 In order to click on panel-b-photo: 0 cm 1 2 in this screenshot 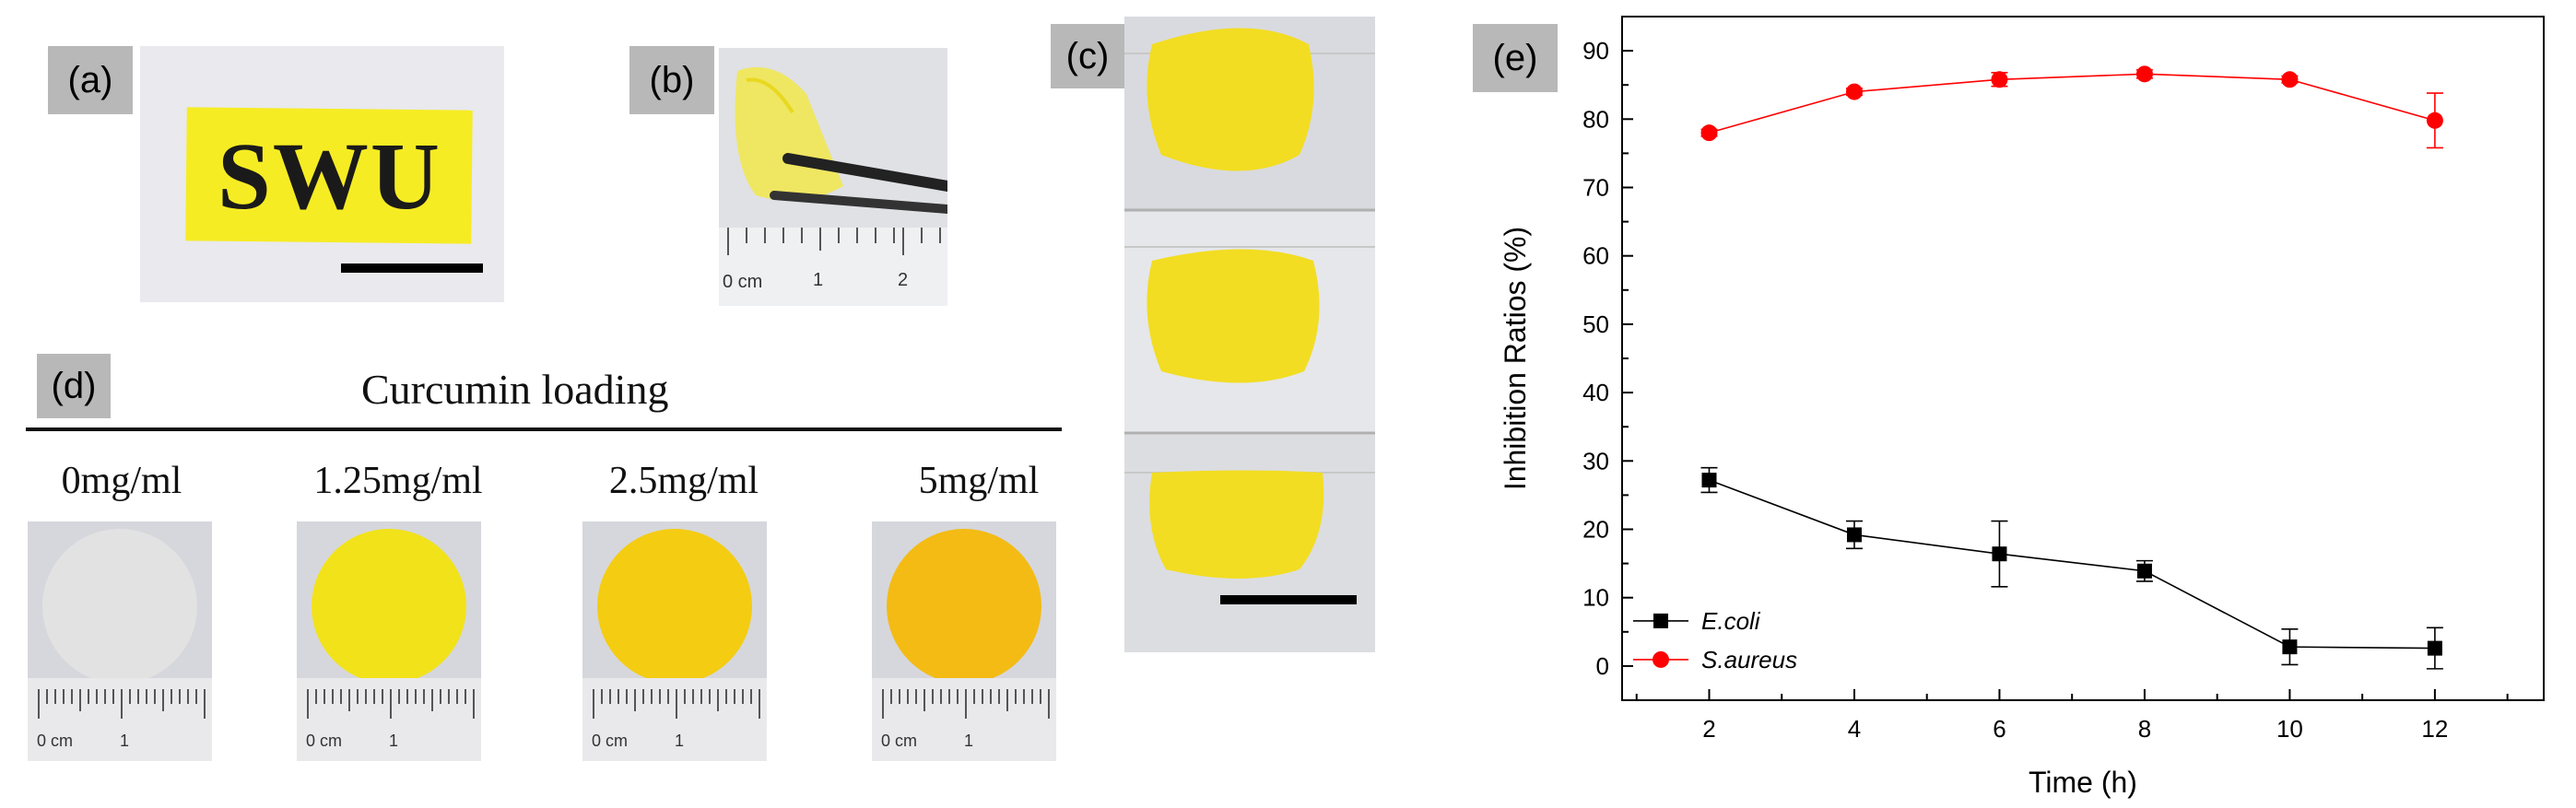, I will do `click(833, 177)`.